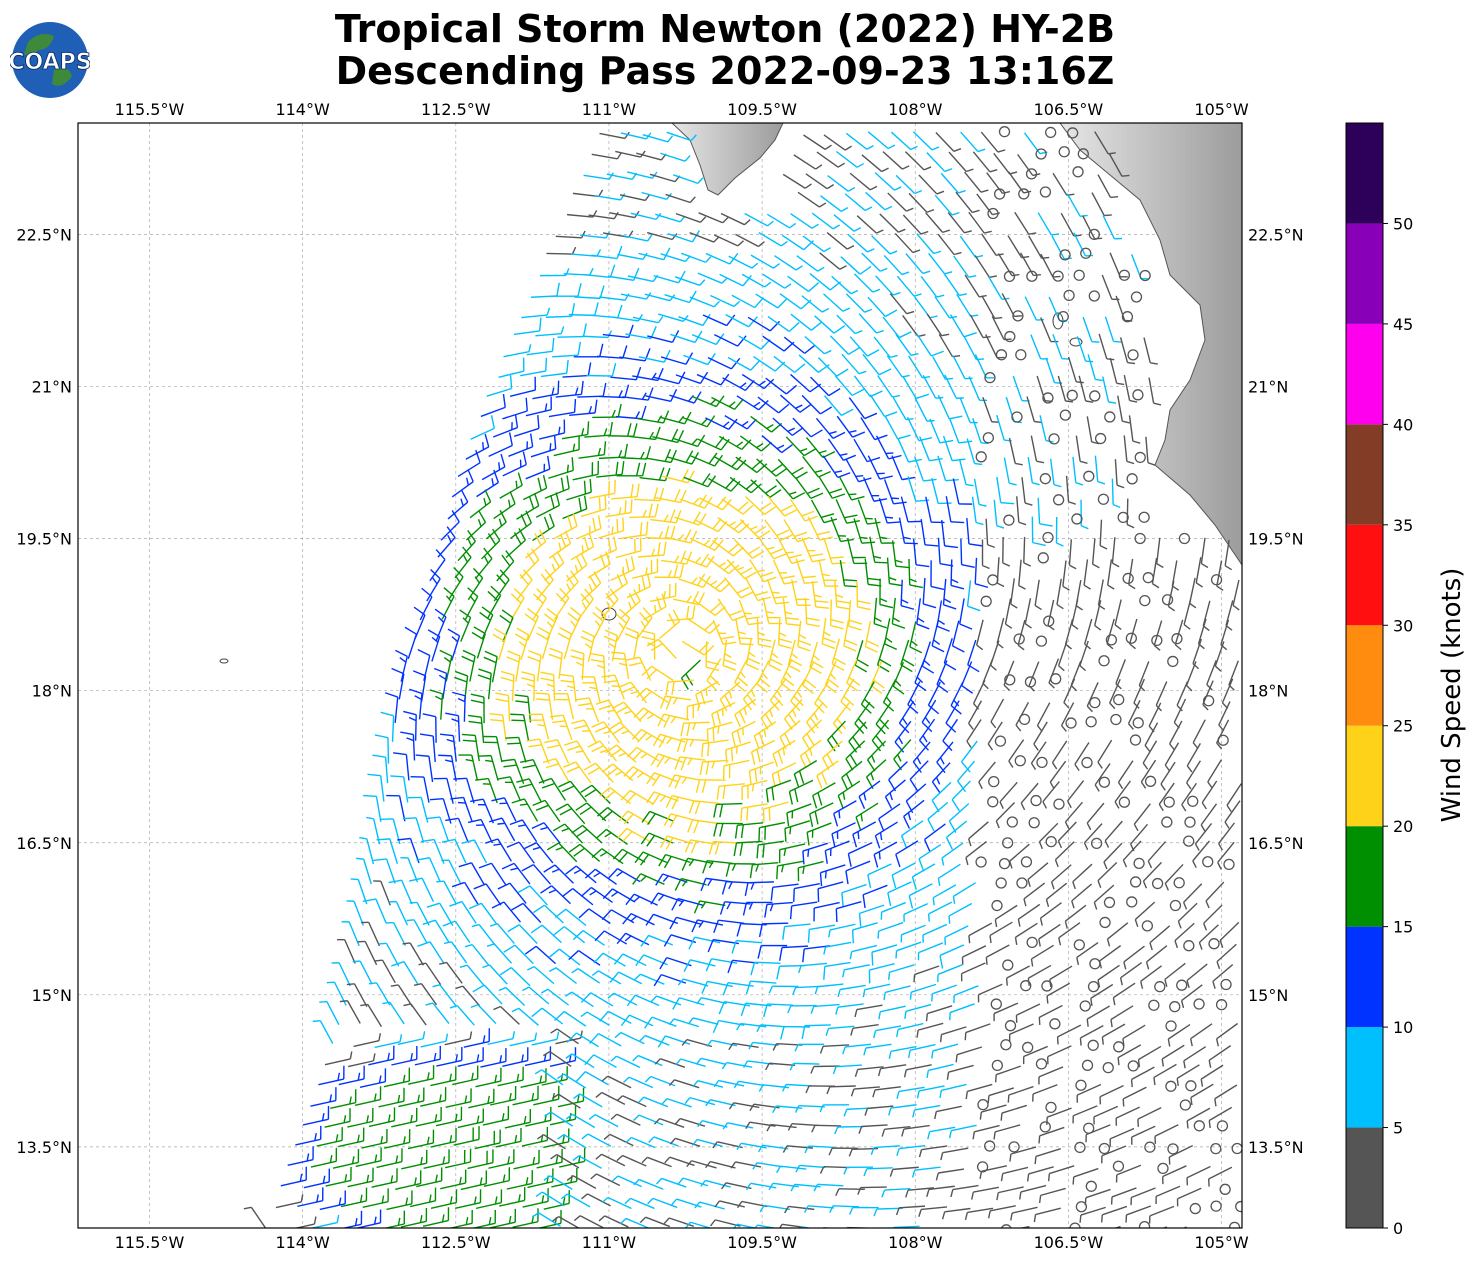 This screenshot has width=1482, height=1264. Describe the element at coordinates (456, 1242) in the screenshot. I see `lon-tick-label-bottom: 112.5°W` at that location.